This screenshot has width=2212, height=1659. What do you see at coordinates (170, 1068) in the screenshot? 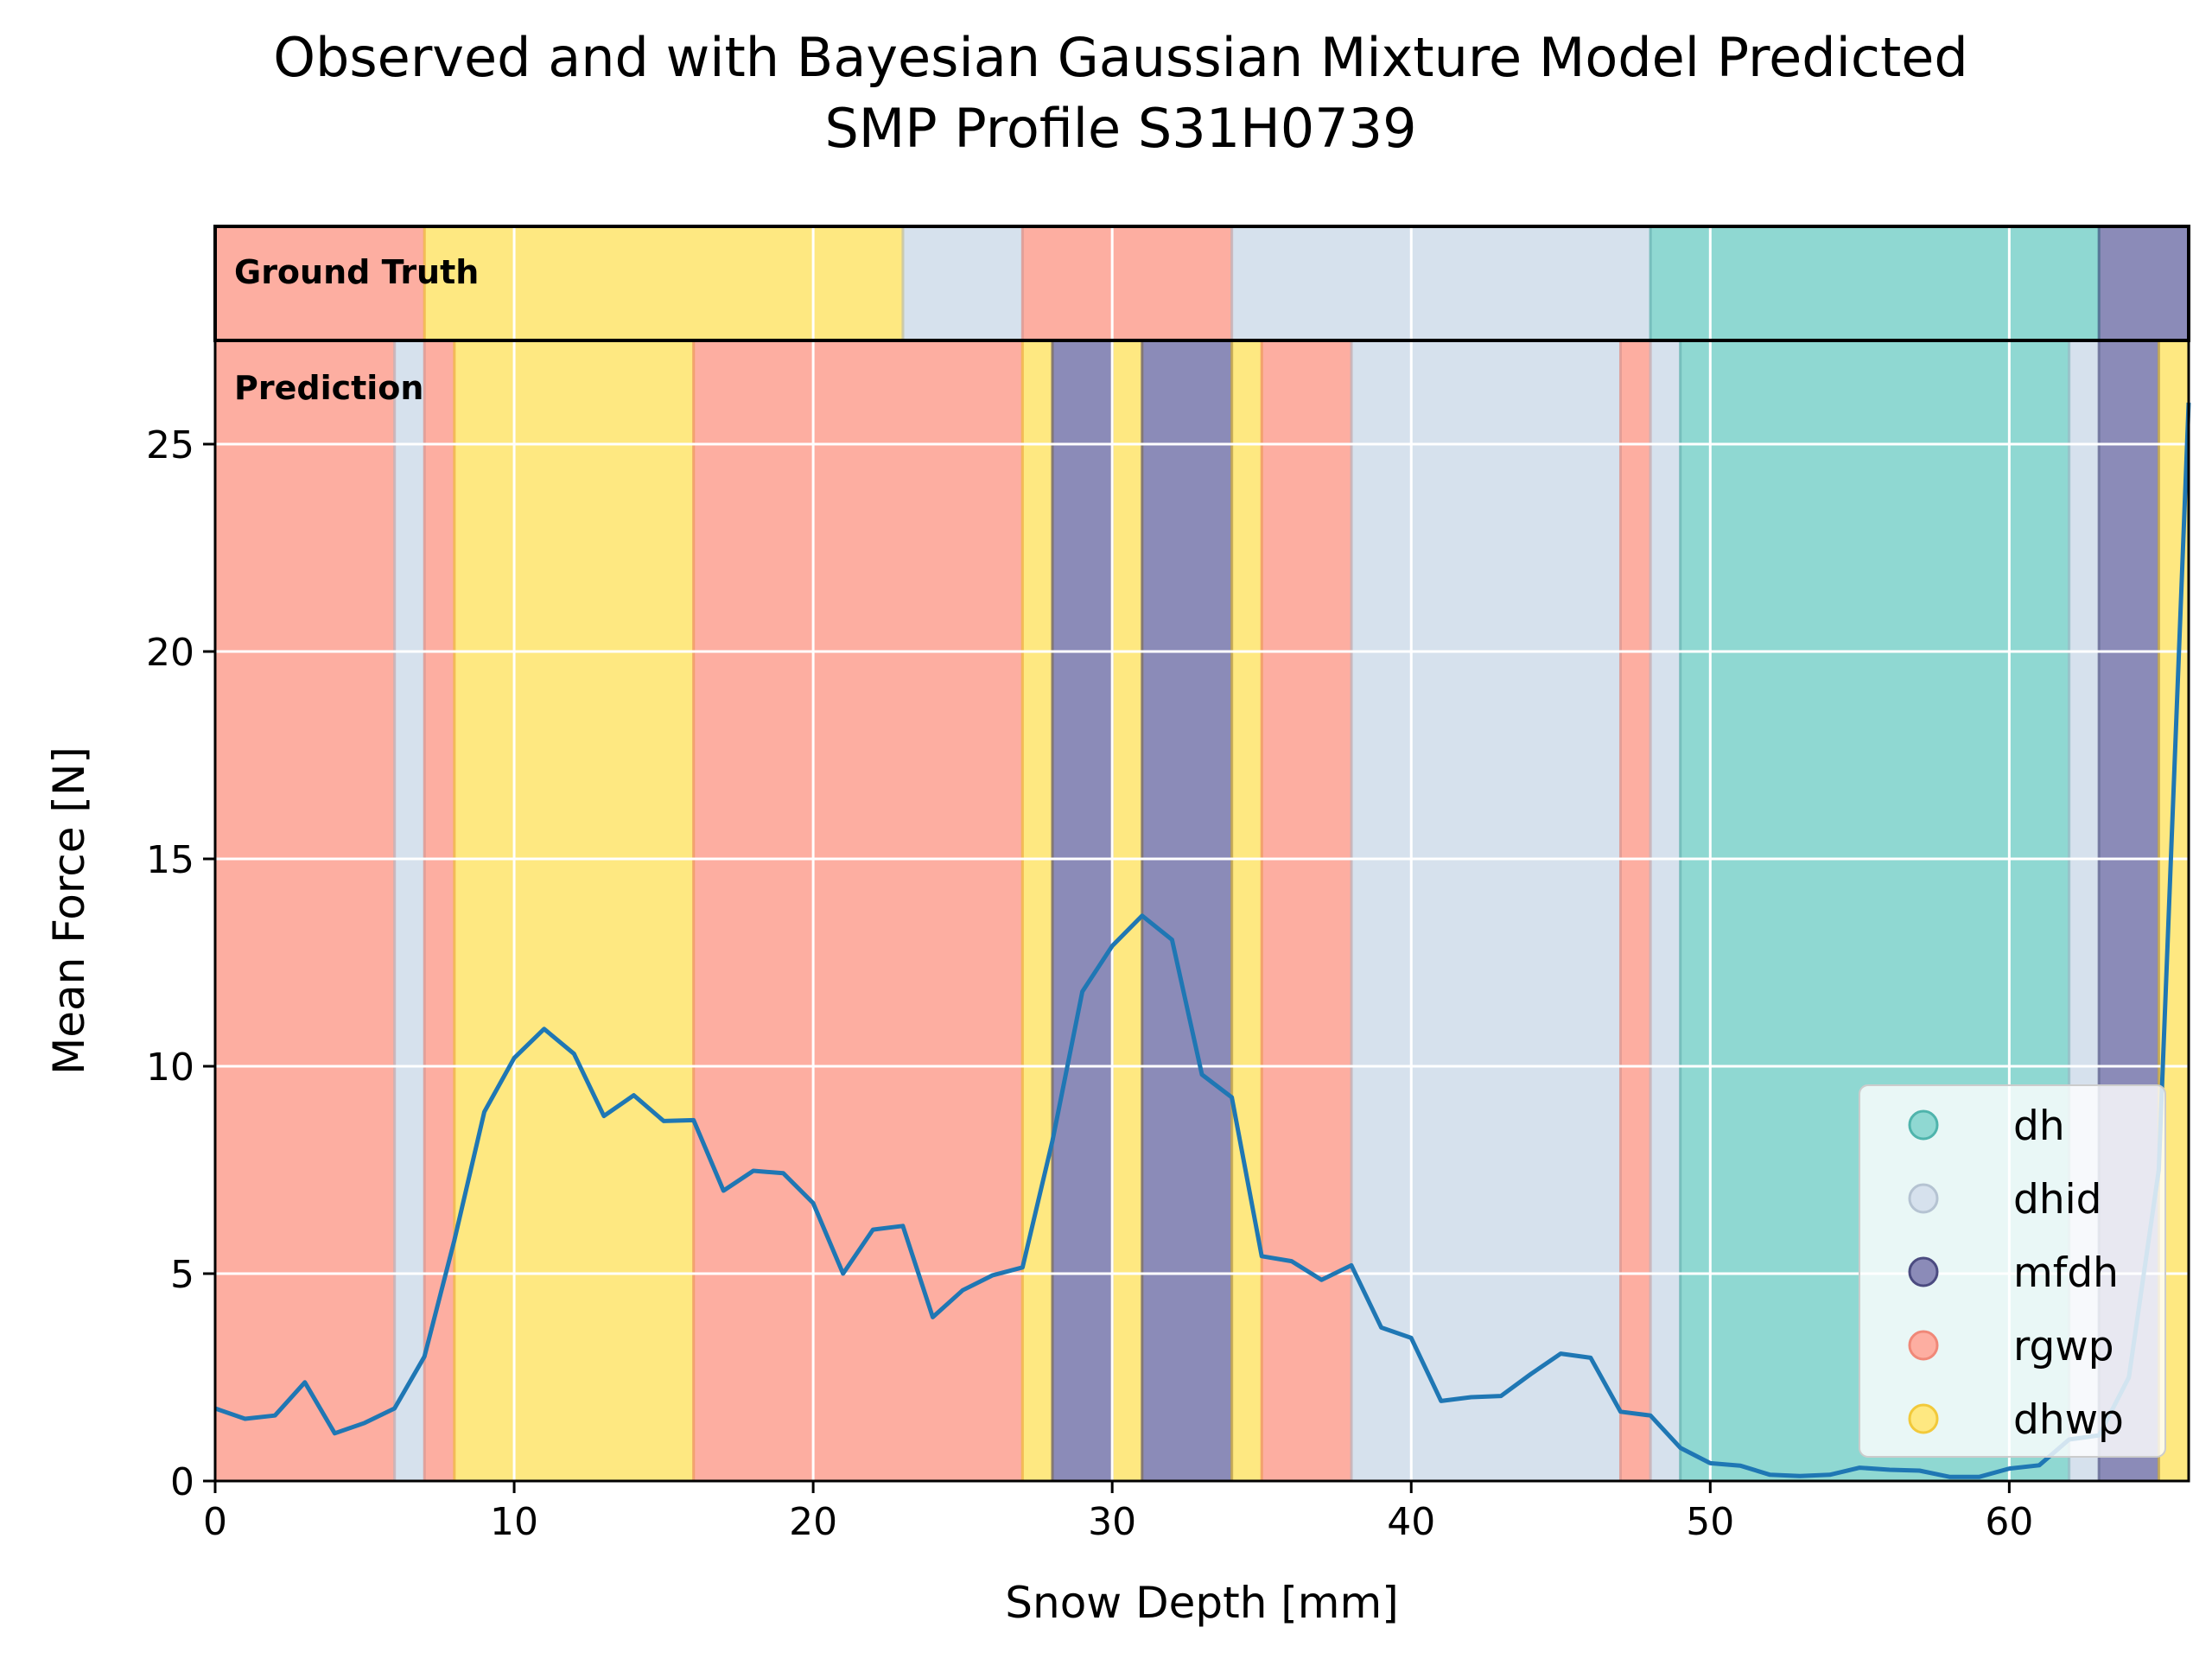
I see `y-tick-label: 10` at bounding box center [170, 1068].